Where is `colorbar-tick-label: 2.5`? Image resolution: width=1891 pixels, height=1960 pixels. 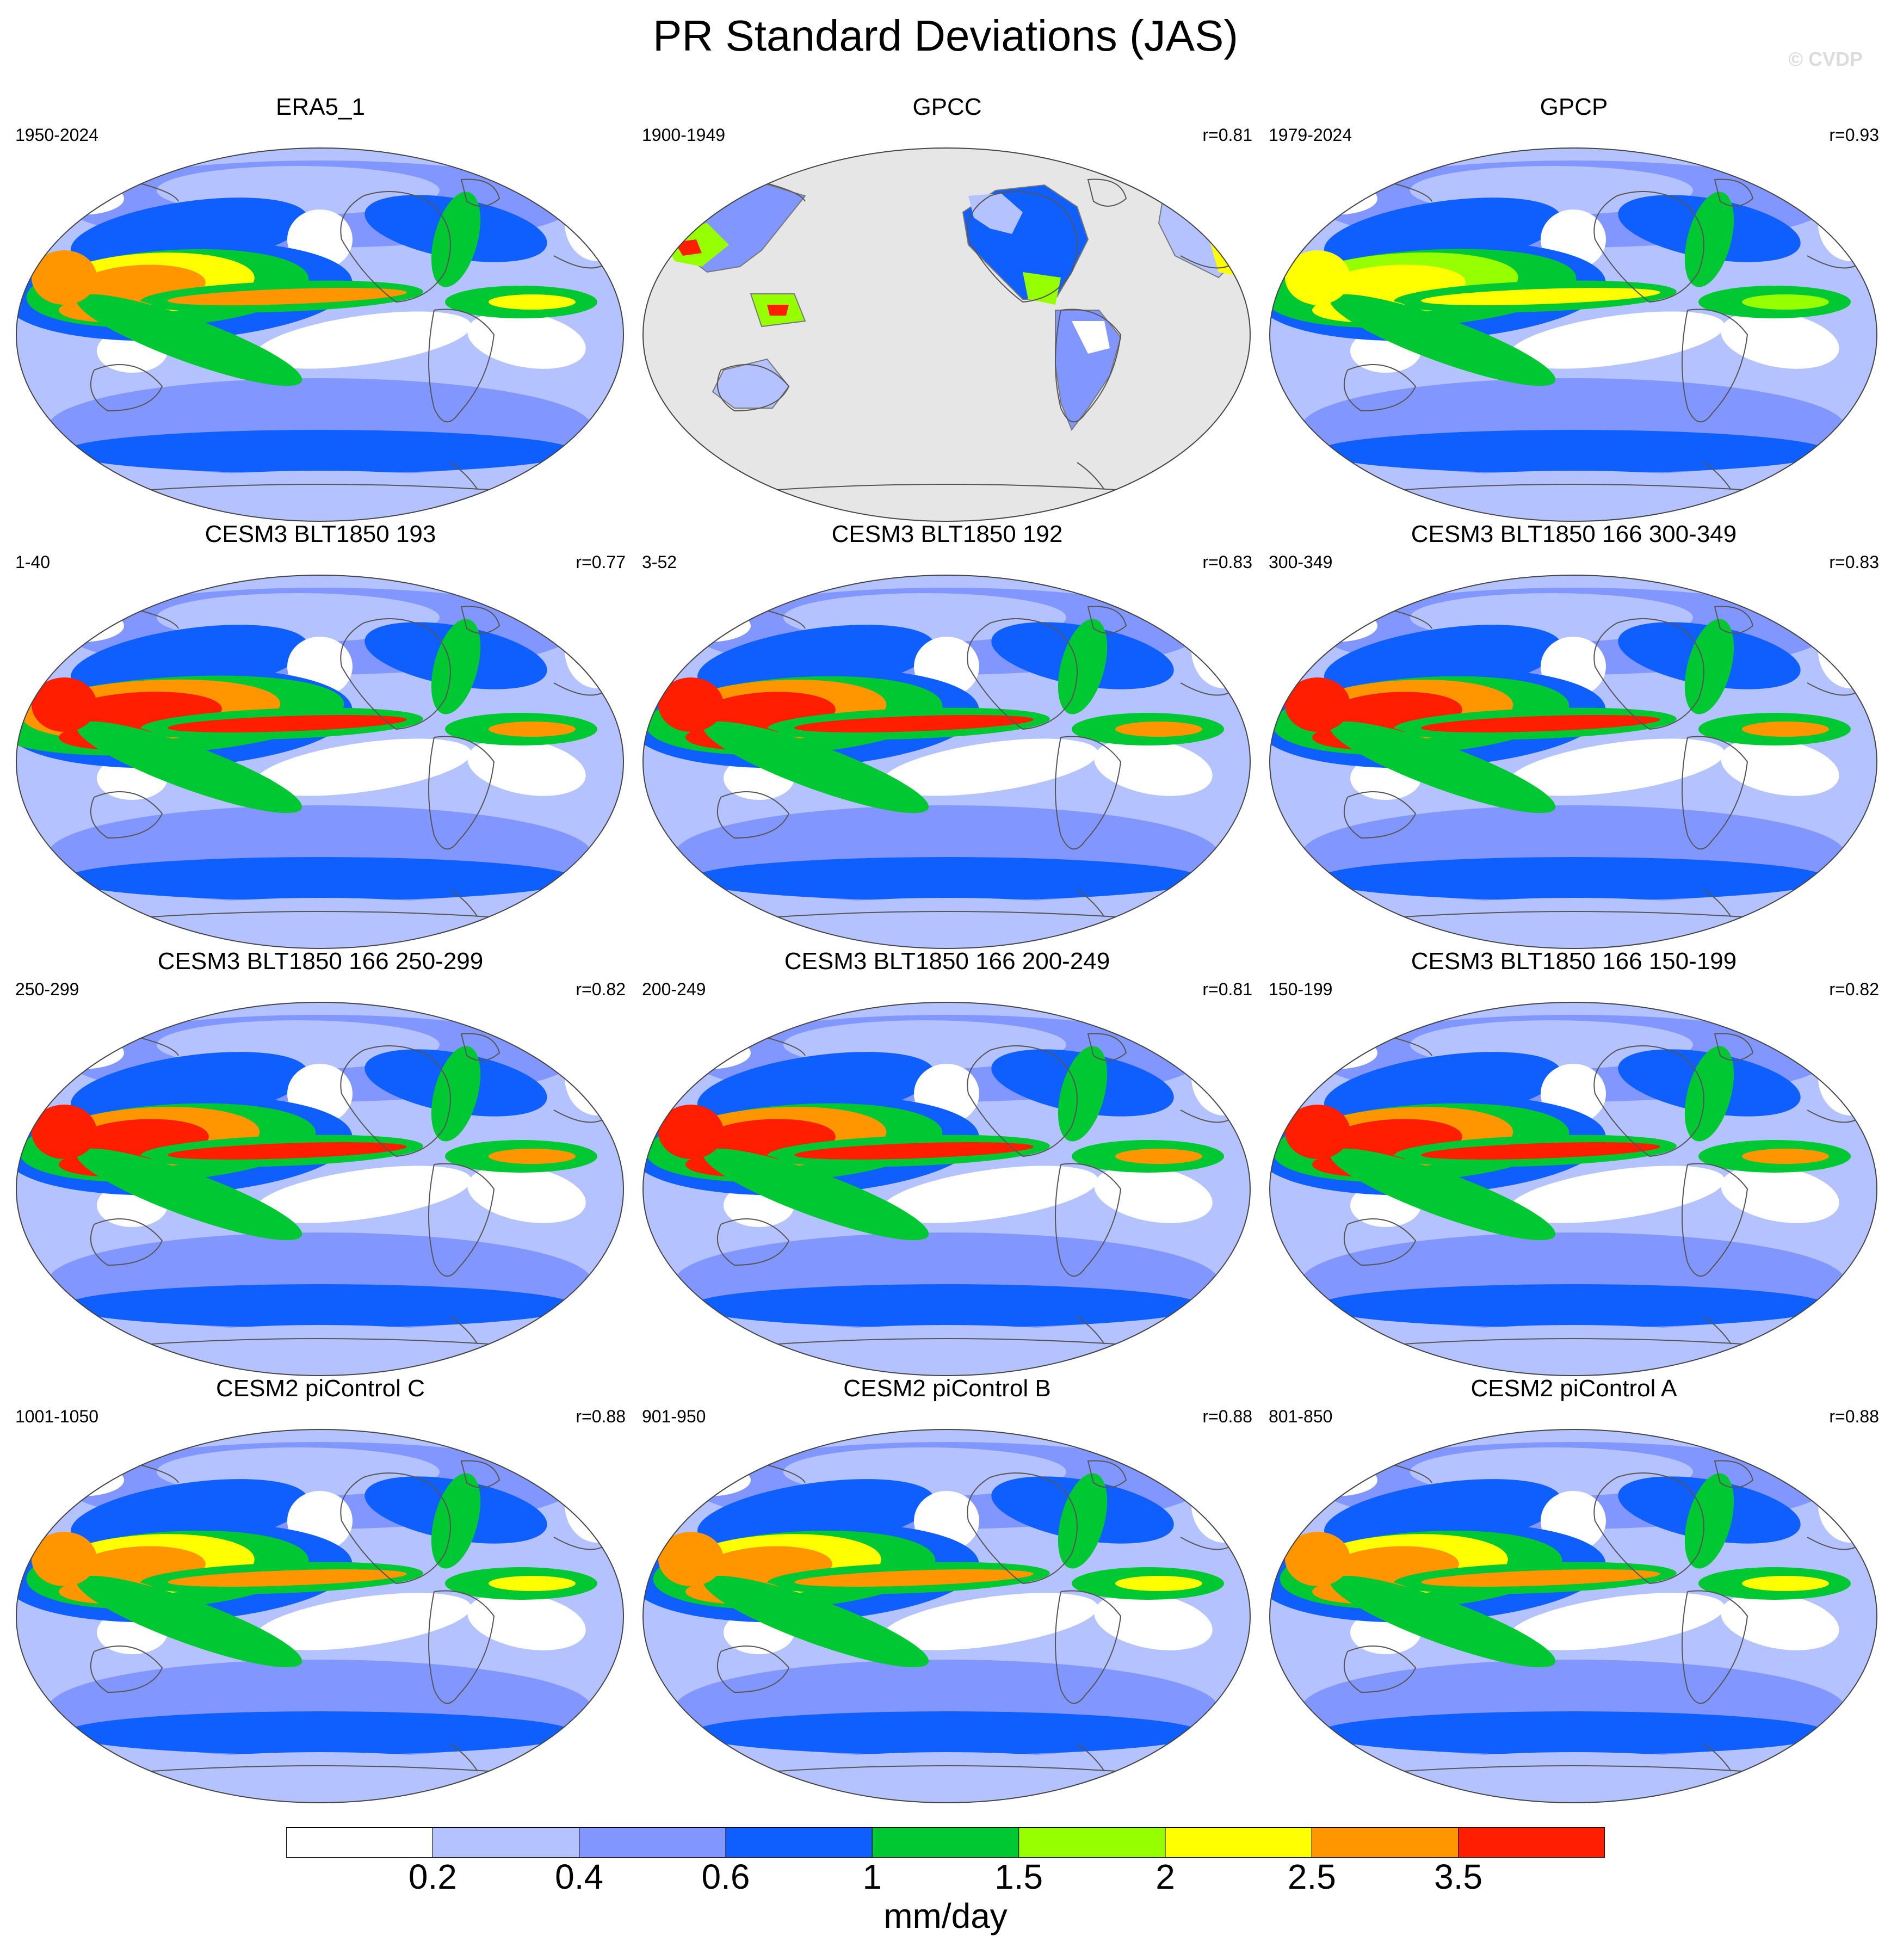
colorbar-tick-label: 2.5 is located at coordinates (1311, 1876).